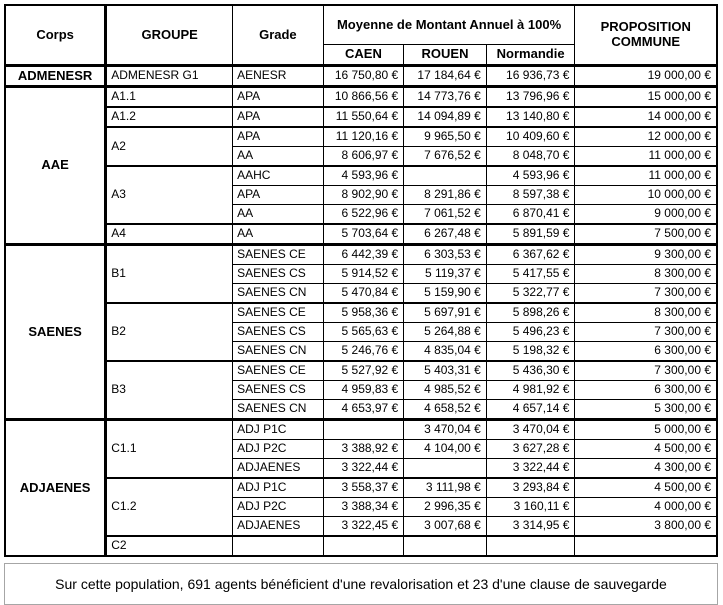 Image resolution: width=723 pixels, height=605 pixels. What do you see at coordinates (530, 55) in the screenshot?
I see `header-normandie: Normandie` at bounding box center [530, 55].